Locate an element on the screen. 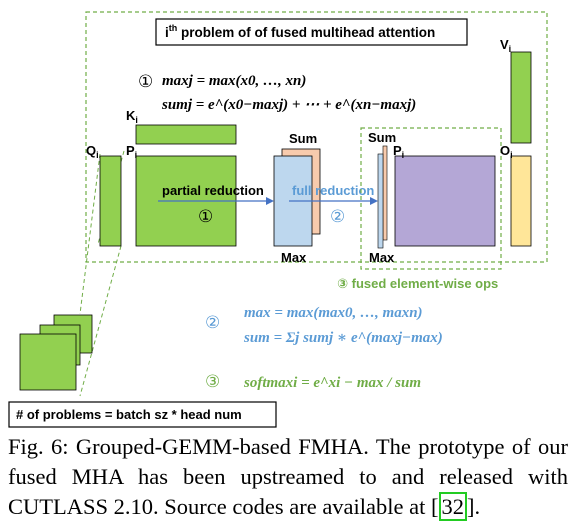 The image size is (576, 524). v-block is located at coordinates (521, 97).